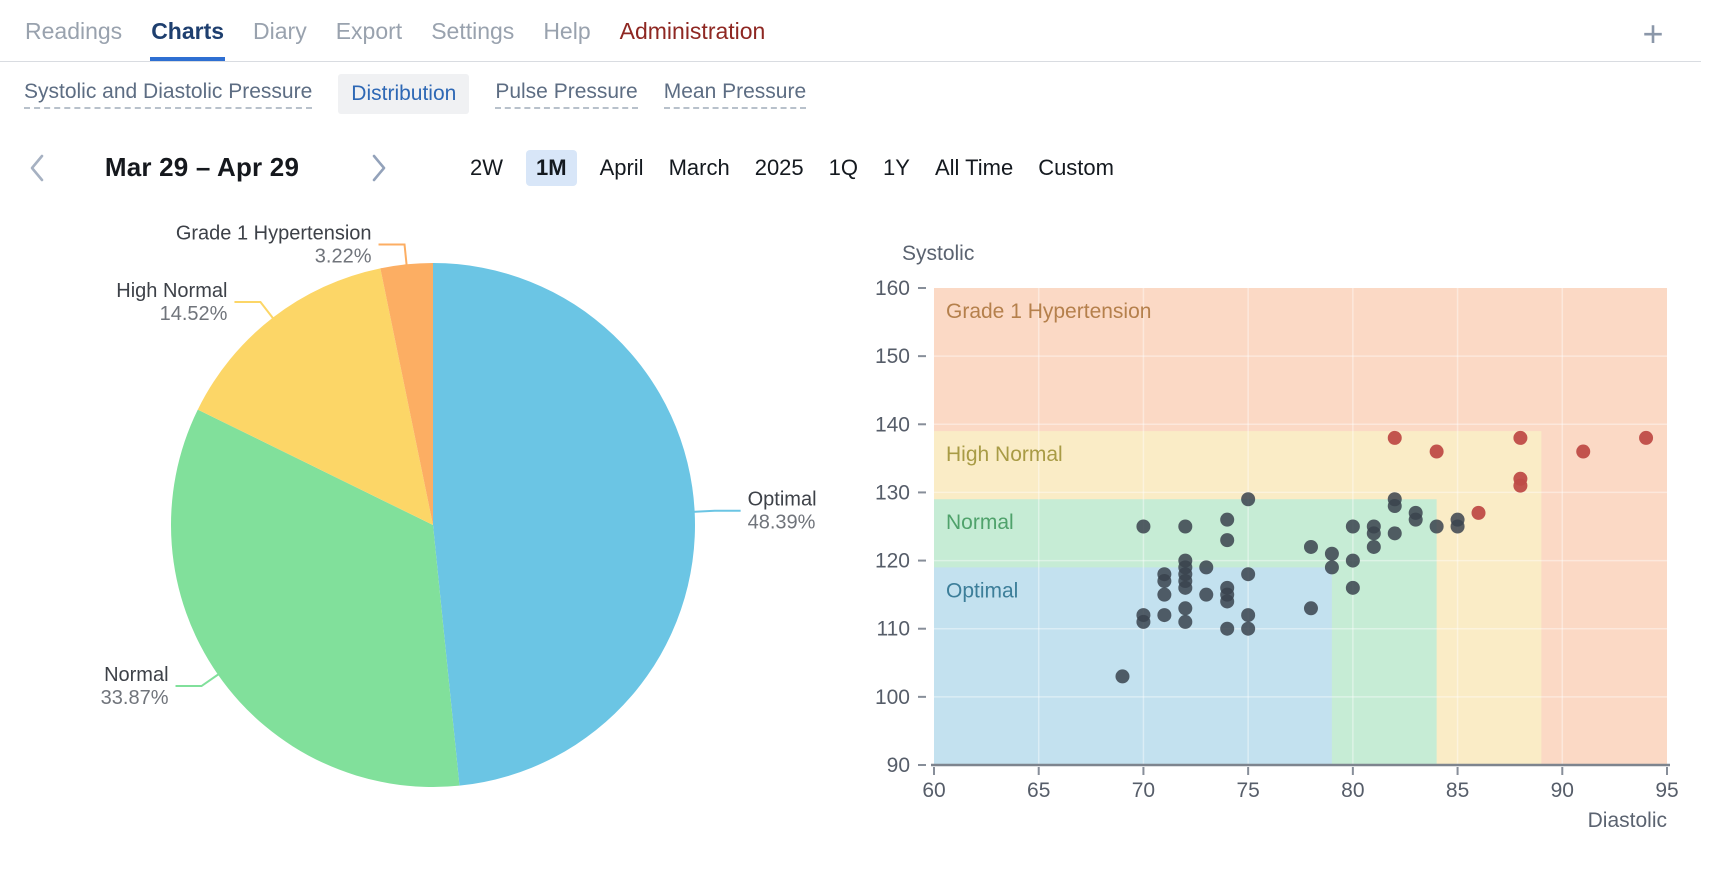 The width and height of the screenshot is (1718, 871). What do you see at coordinates (1247, 790) in the screenshot?
I see `x-tick-75: 75` at bounding box center [1247, 790].